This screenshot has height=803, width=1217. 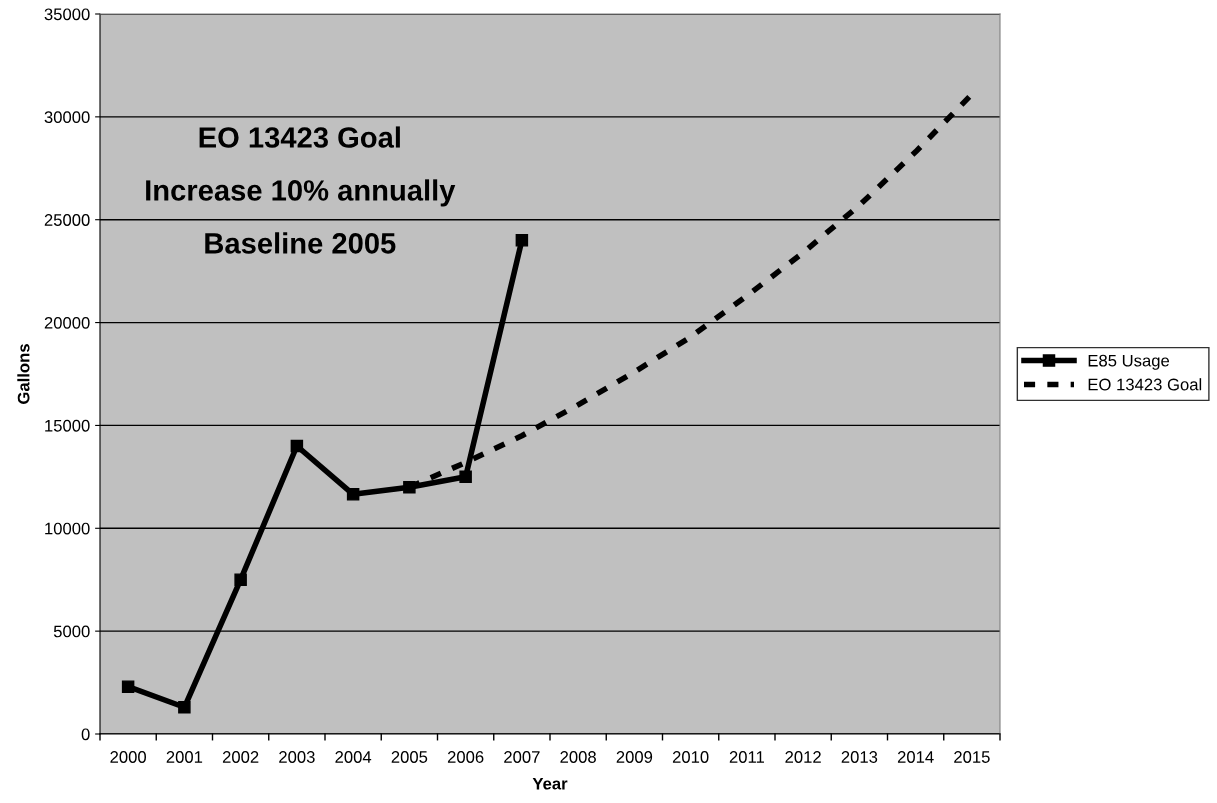 What do you see at coordinates (299, 137) in the screenshot?
I see `annotation: EO 13423 Goal` at bounding box center [299, 137].